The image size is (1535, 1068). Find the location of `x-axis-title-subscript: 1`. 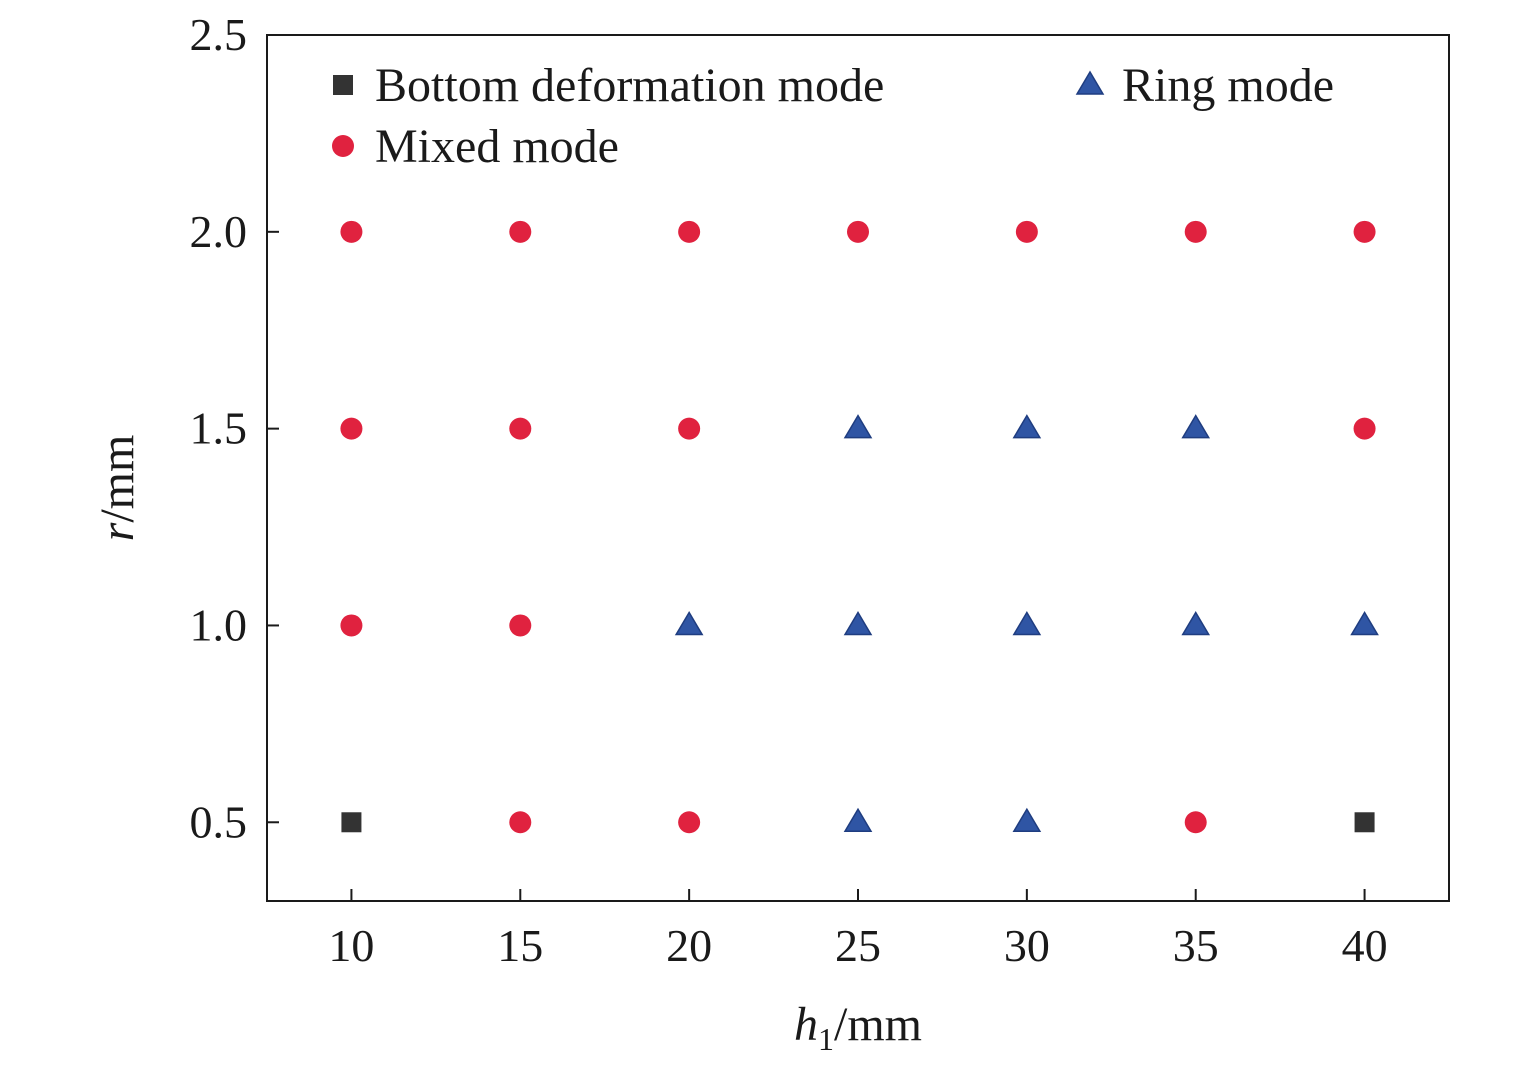

x-axis-title-subscript: 1 is located at coordinates (826, 1039).